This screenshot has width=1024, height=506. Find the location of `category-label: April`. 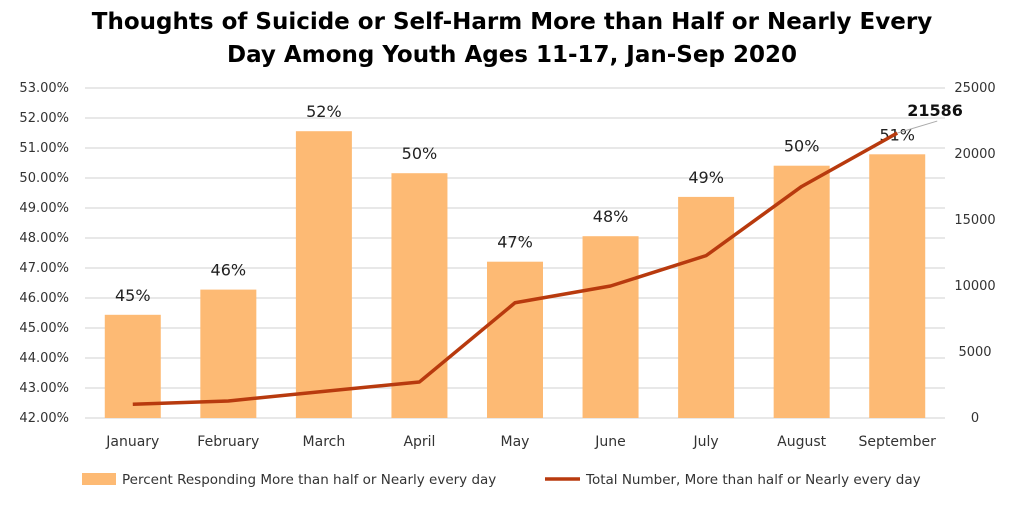

category-label: April is located at coordinates (419, 442).